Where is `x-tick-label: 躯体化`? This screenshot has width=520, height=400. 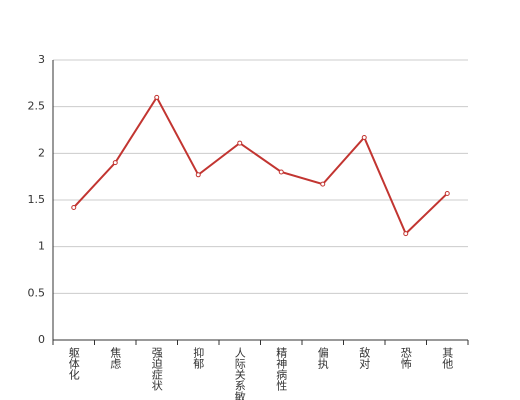 x-tick-label: 躯体化 is located at coordinates (73, 364).